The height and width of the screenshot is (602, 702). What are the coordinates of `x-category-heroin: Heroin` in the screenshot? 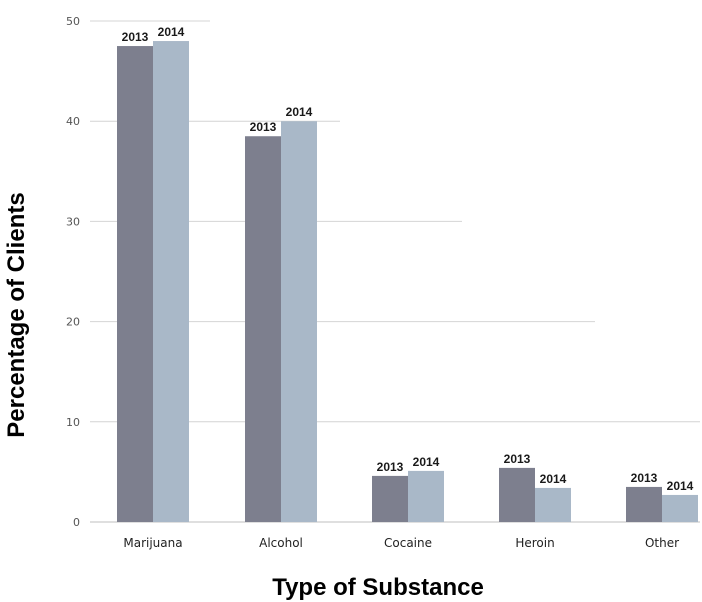 It's located at (534, 543).